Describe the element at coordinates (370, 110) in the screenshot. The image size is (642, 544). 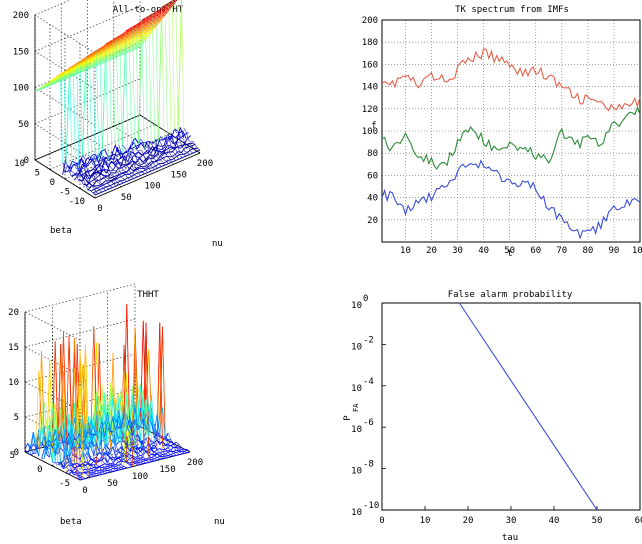
I see `tick-label: 120` at that location.